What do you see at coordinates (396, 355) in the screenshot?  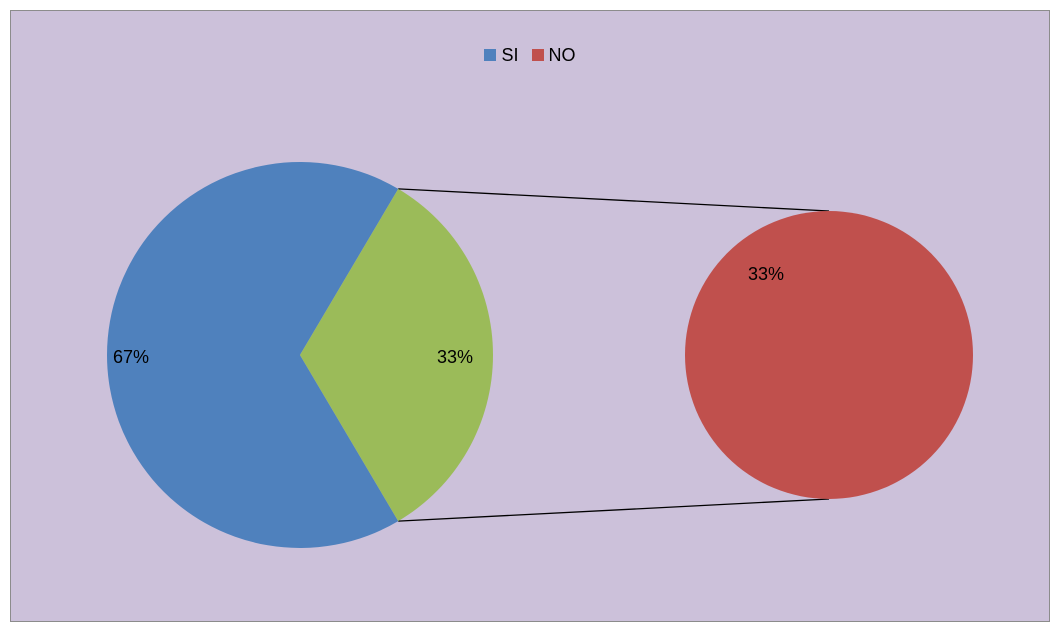 I see `pie-slice-other` at bounding box center [396, 355].